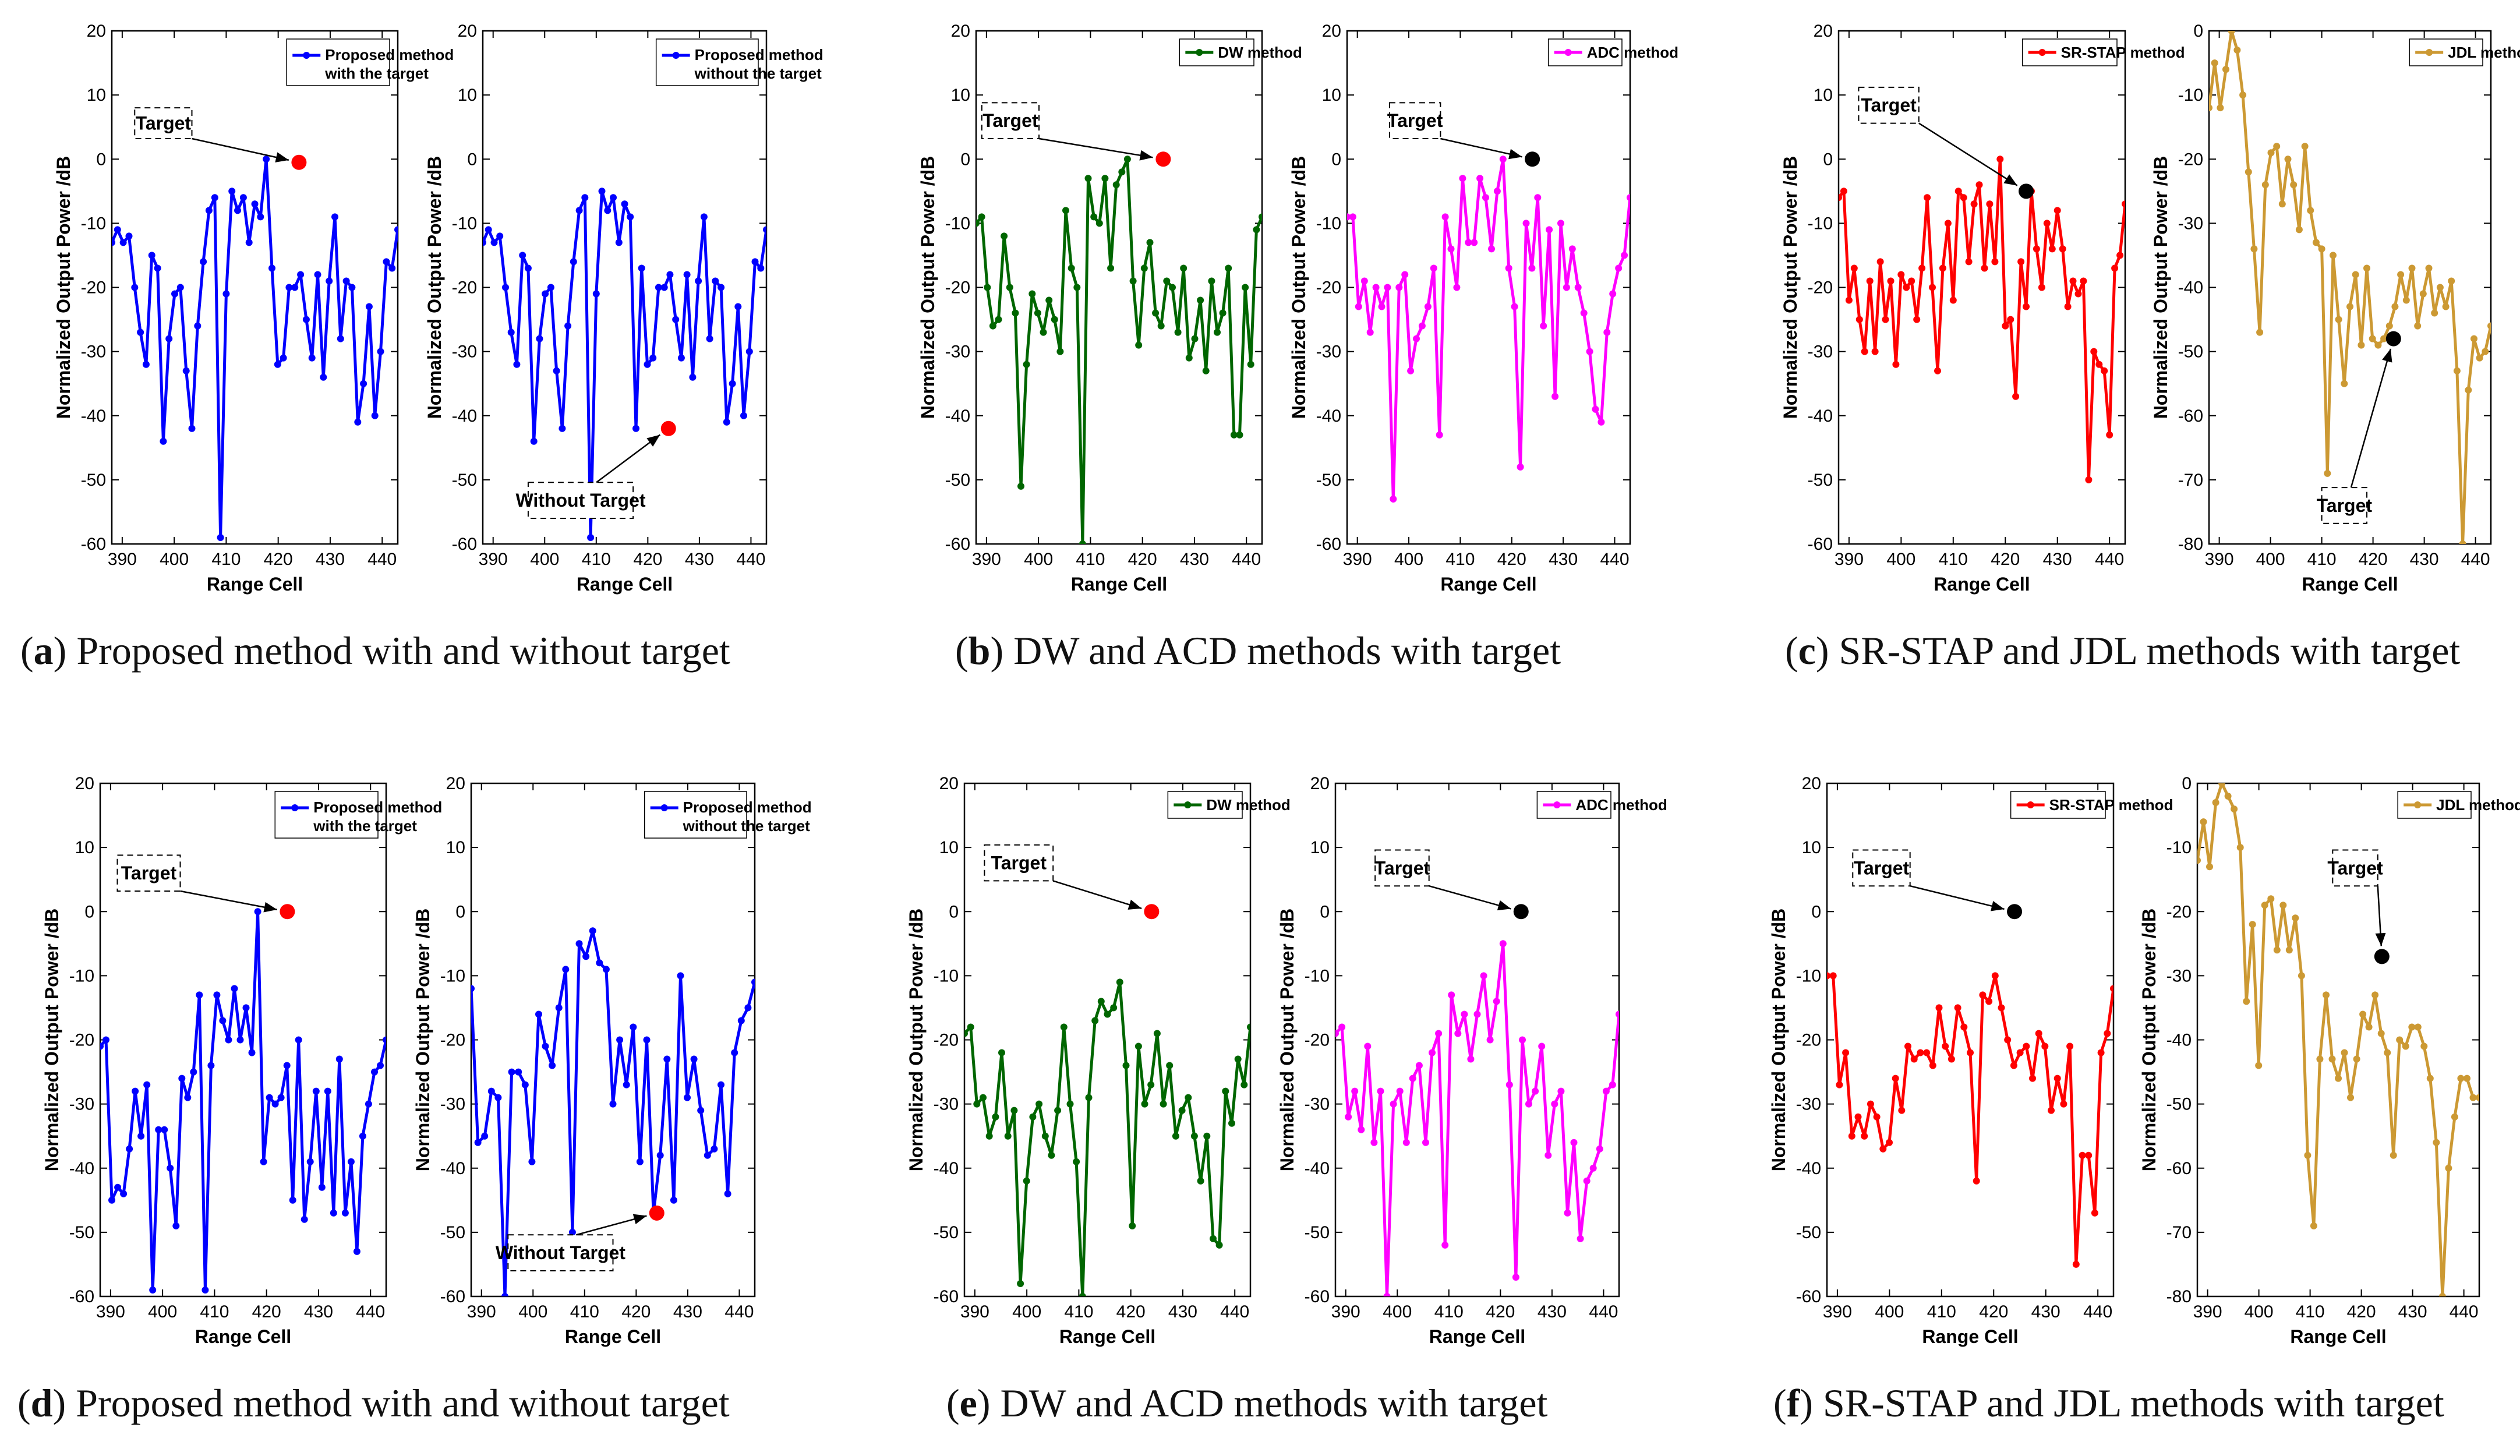 This screenshot has height=1456, width=2520. Describe the element at coordinates (1603, 1311) in the screenshot. I see `x-tick-label: 440` at that location.